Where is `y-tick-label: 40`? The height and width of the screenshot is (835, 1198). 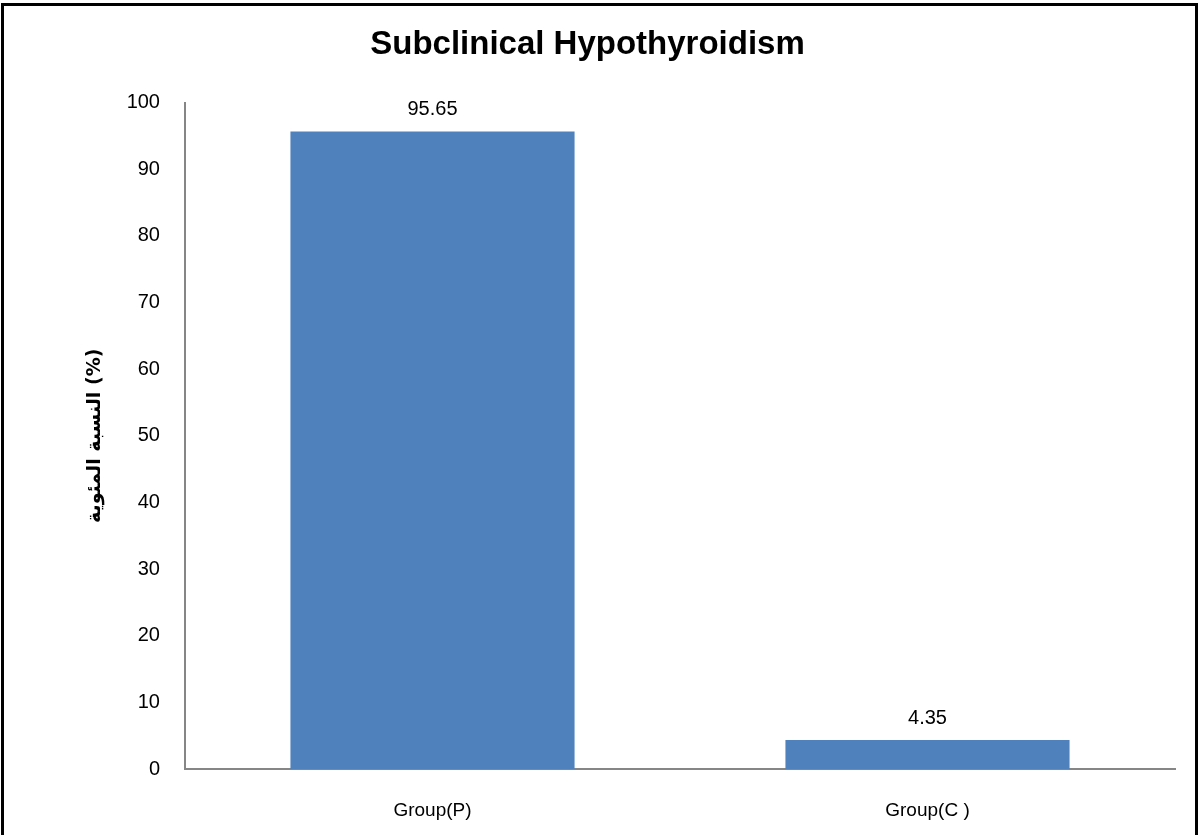 y-tick-label: 40 is located at coordinates (148, 500).